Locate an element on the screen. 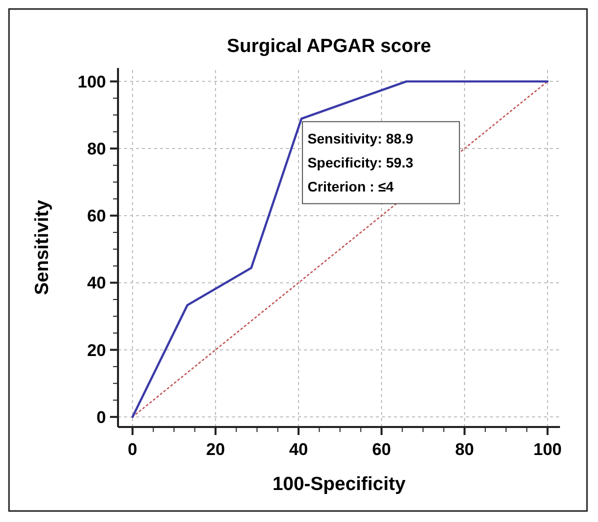  x-tick-label: 60 is located at coordinates (381, 449).